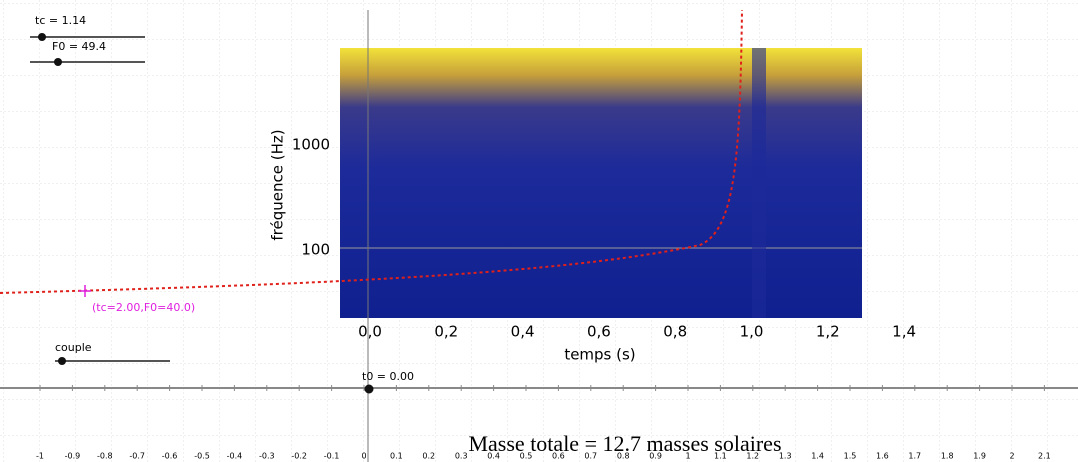 The image size is (1078, 462). I want to click on caption: Masse totale = 12.7 masses solaires, so click(624, 443).